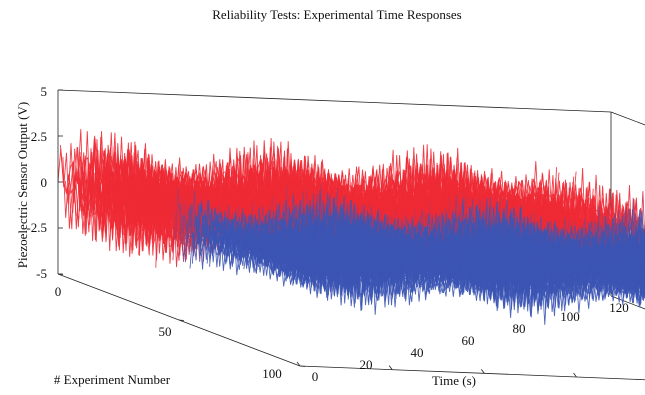 This screenshot has width=645, height=395. What do you see at coordinates (519, 328) in the screenshot?
I see `x-tick-label: 80` at bounding box center [519, 328].